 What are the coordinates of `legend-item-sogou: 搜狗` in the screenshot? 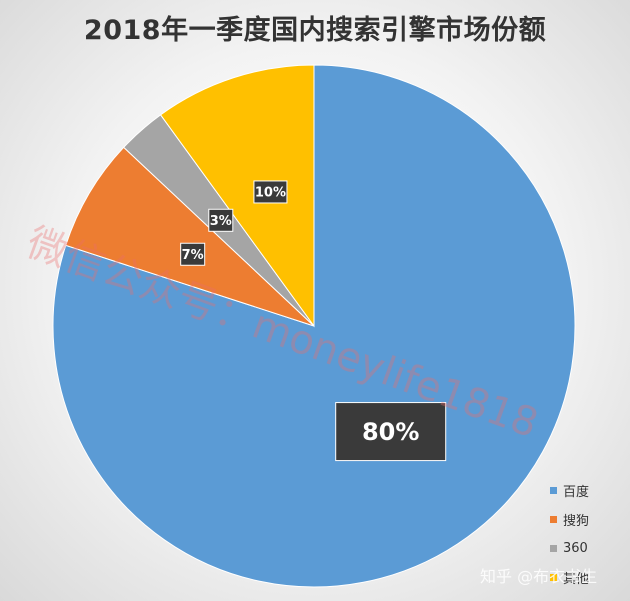 It's located at (569, 519).